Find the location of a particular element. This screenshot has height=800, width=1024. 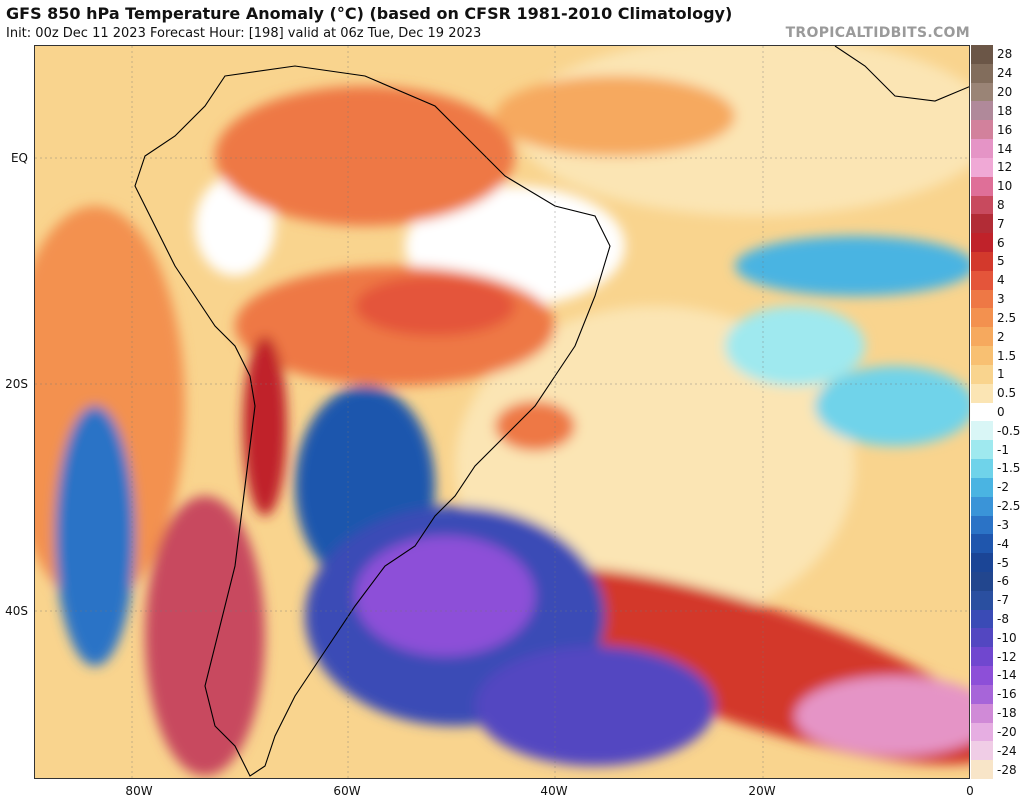

warm-amazon-north is located at coordinates (365, 156).